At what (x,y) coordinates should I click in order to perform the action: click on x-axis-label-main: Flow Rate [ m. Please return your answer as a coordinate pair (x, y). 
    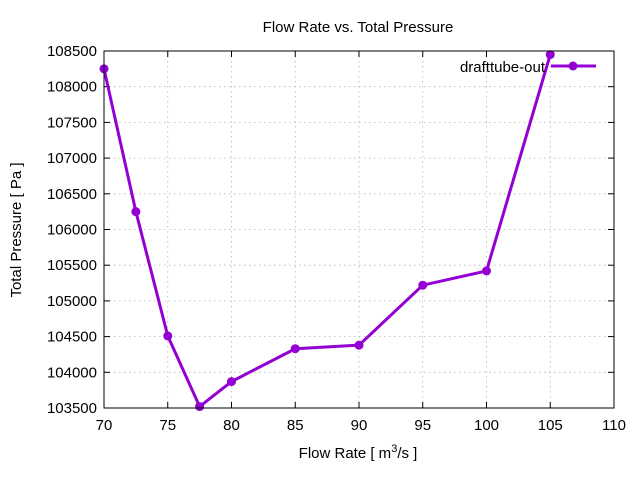
    Looking at the image, I should click on (345, 453).